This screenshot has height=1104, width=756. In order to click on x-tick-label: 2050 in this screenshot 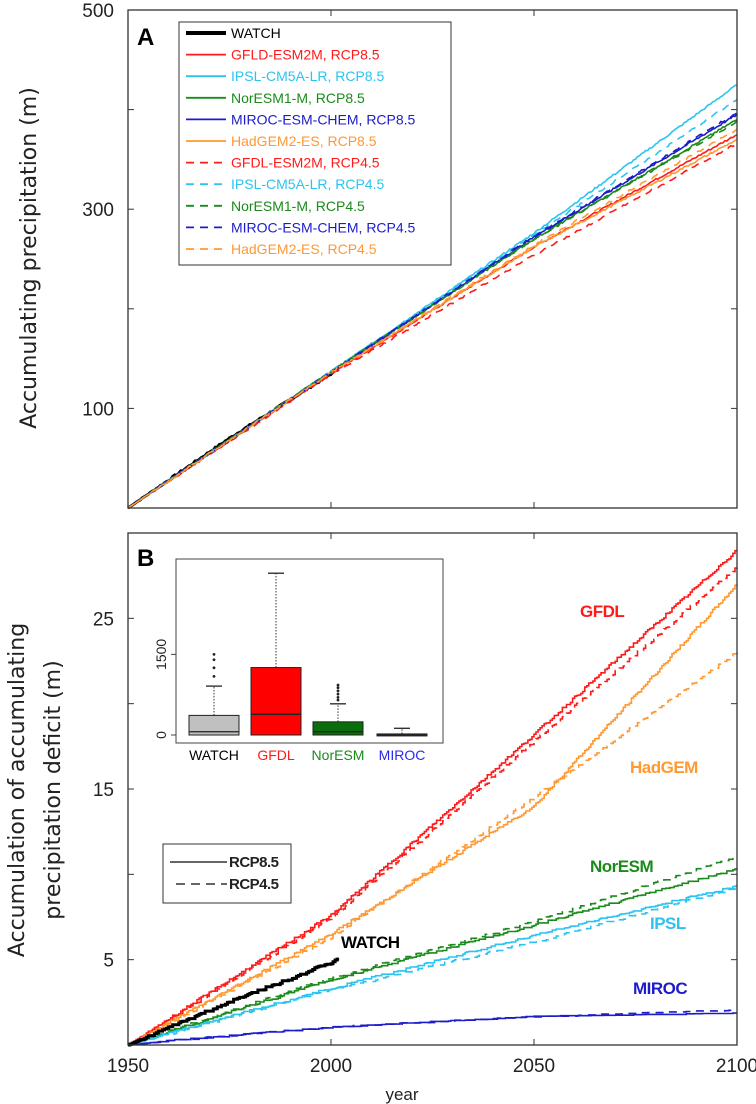, I will do `click(534, 1066)`.